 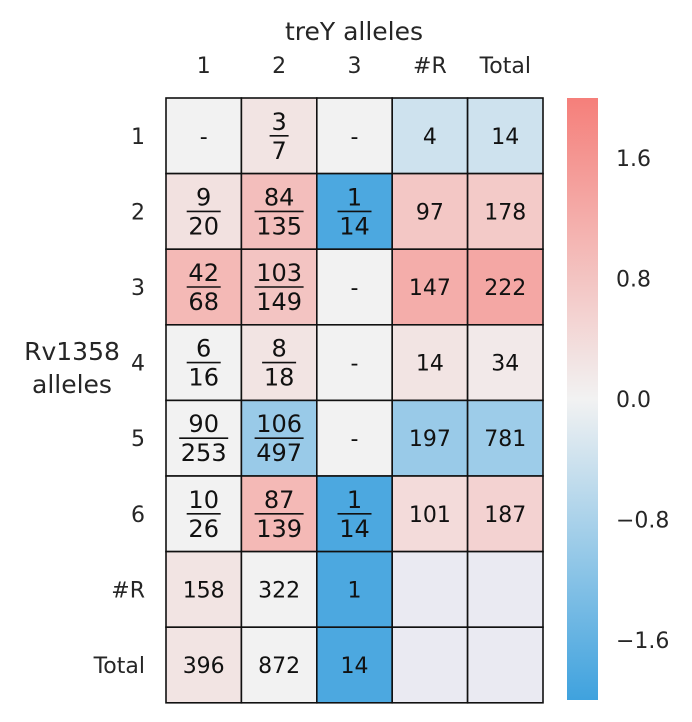 I want to click on fraction-denominator: 253, so click(x=204, y=453).